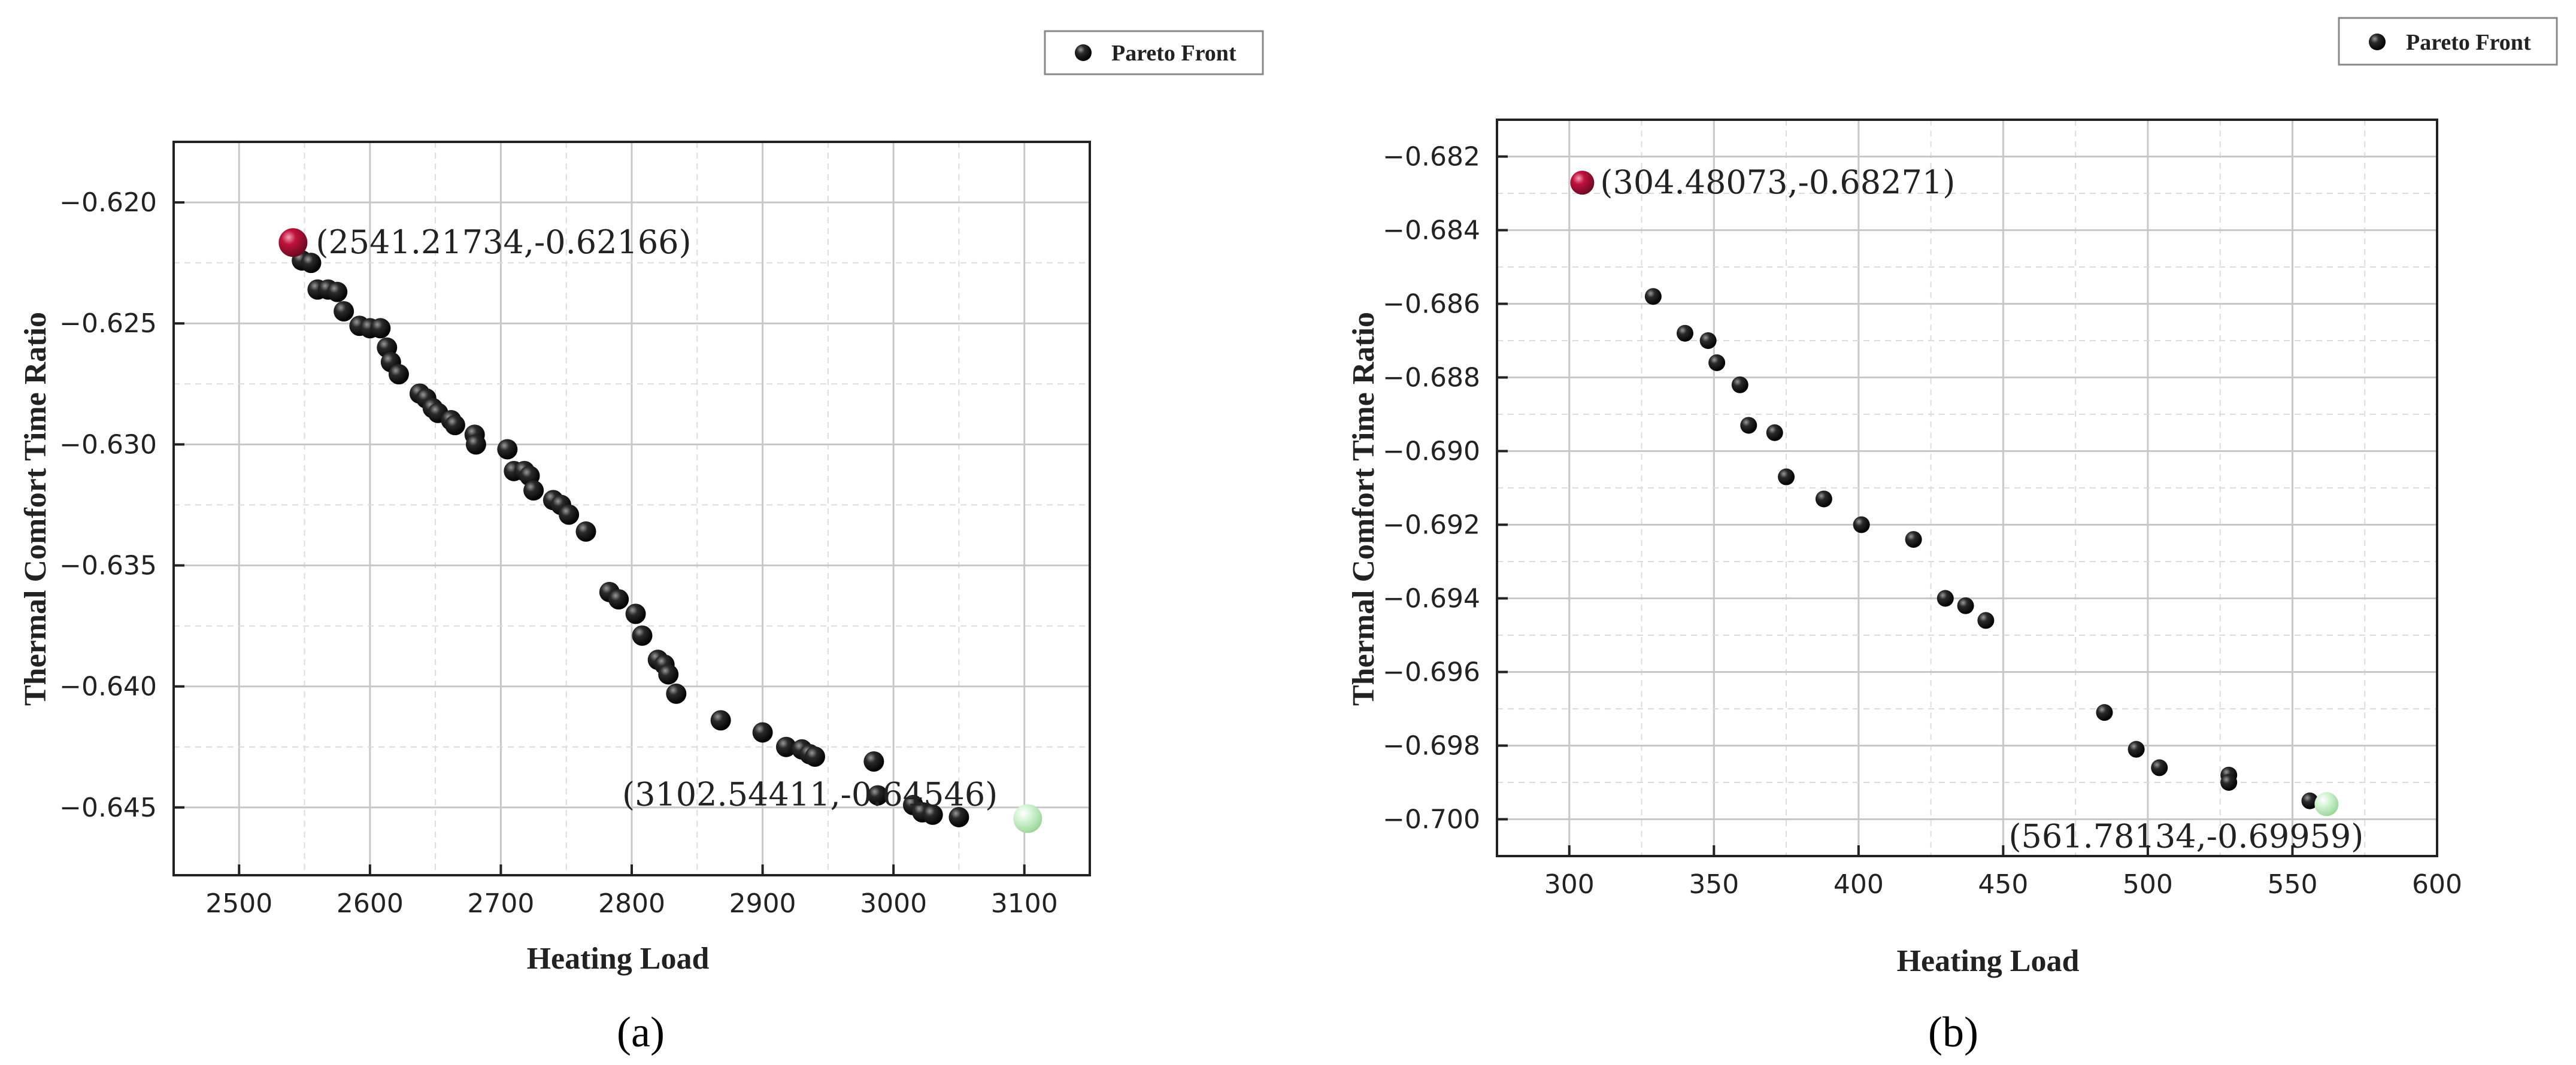 This screenshot has width=2576, height=1065. I want to click on x-tick-label-b: 300, so click(1569, 885).